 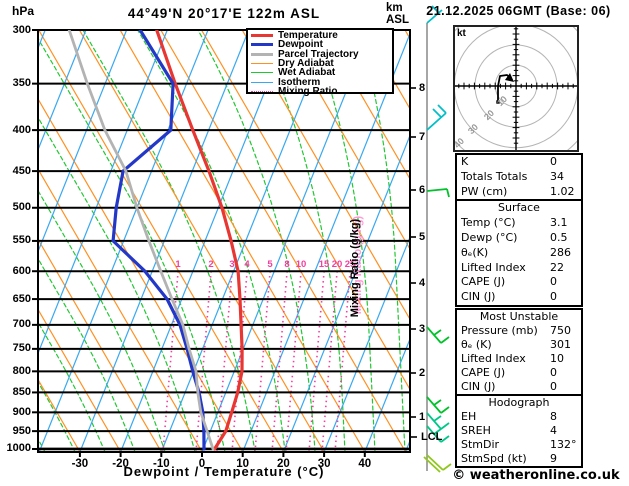 I want to click on stats-value: 286, so click(x=560, y=252).